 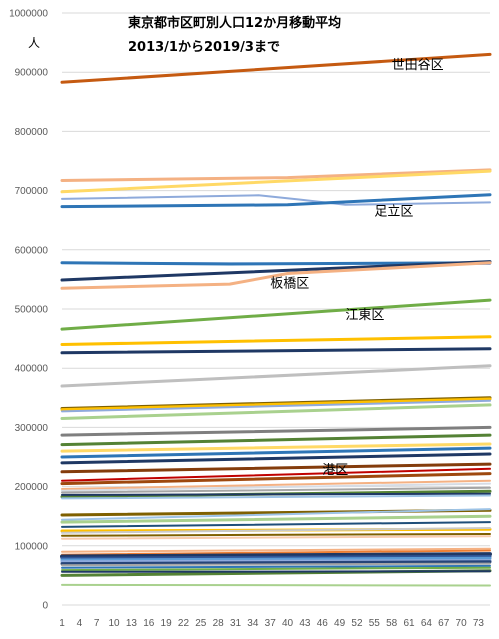 What do you see at coordinates (236, 623) in the screenshot?
I see `x-tick-label: 31` at bounding box center [236, 623].